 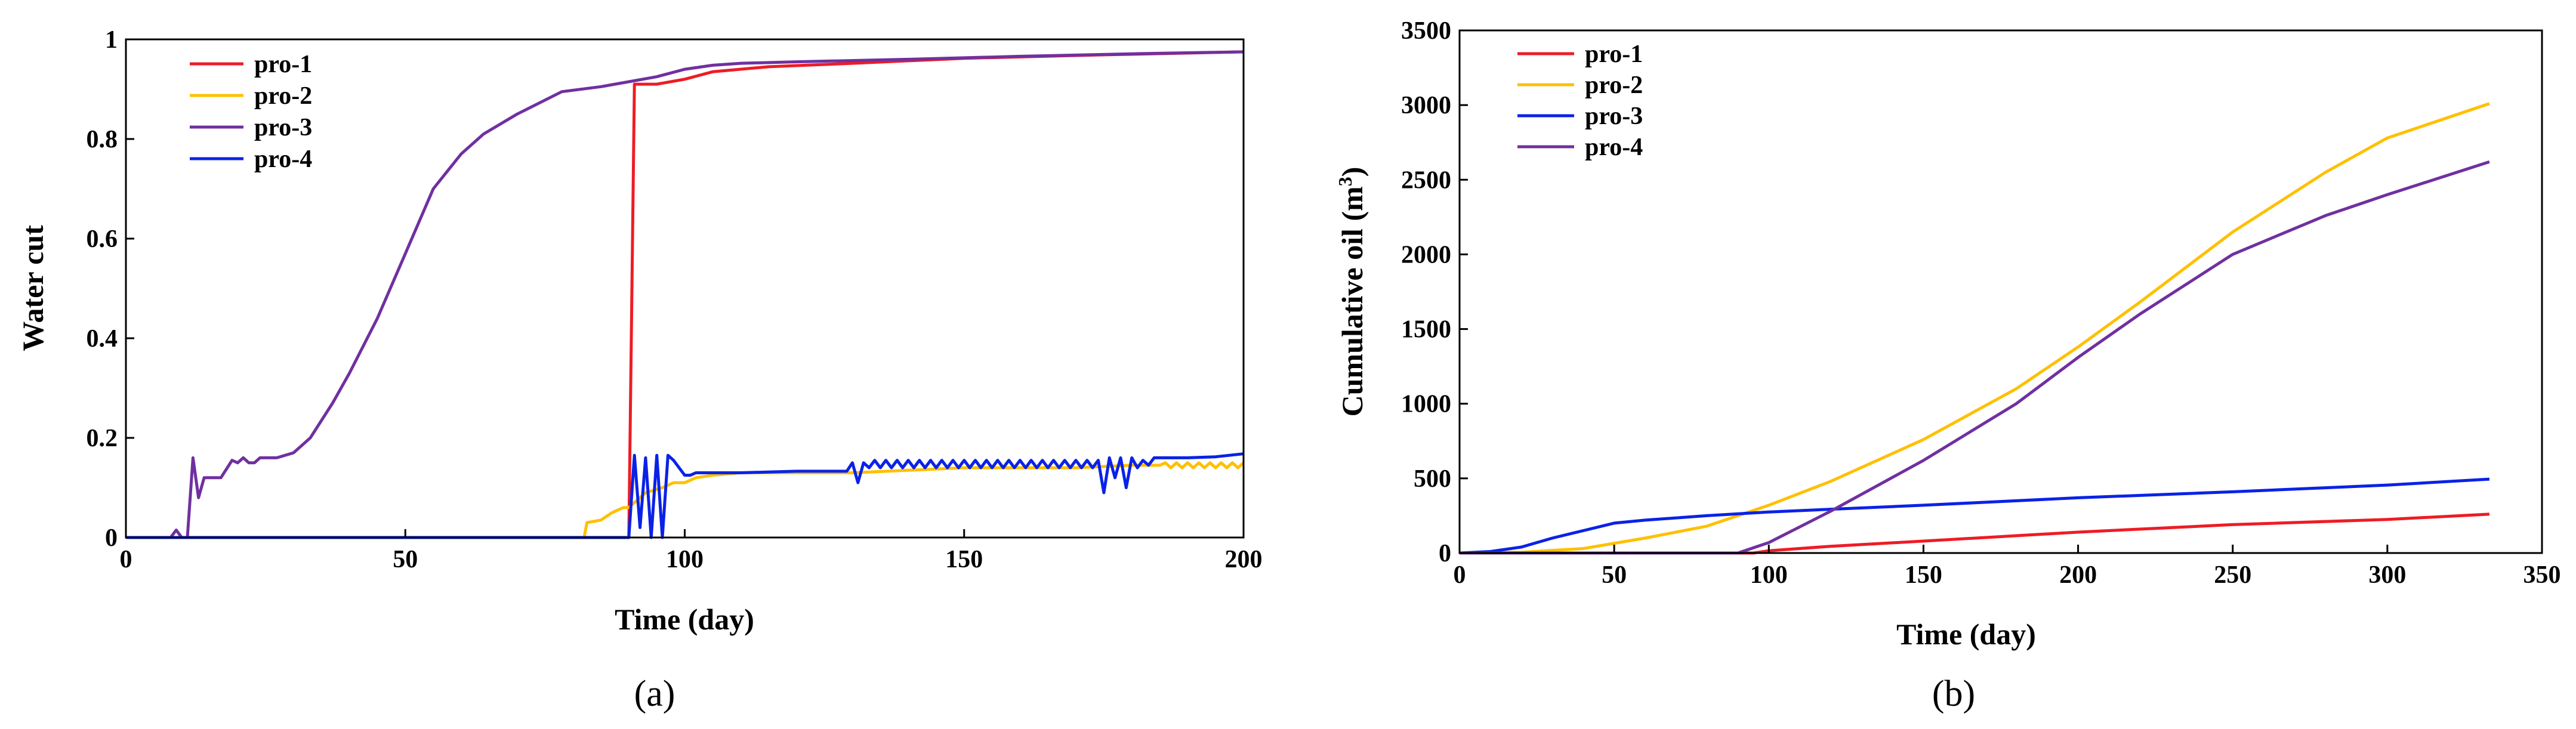 What do you see at coordinates (33, 288) in the screenshot?
I see `chart-a-y-axis-label: Water cut` at bounding box center [33, 288].